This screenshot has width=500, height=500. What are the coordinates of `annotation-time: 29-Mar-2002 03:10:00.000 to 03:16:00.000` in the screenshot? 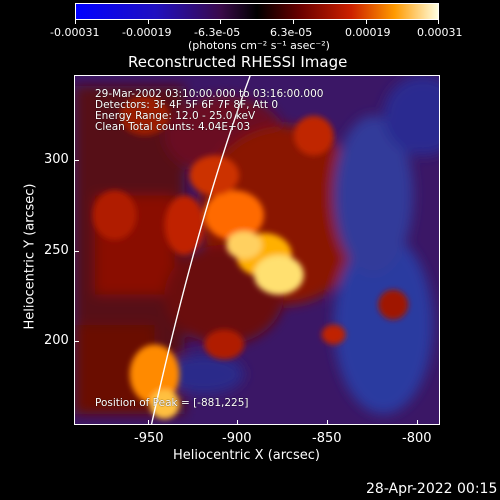 It's located at (209, 94).